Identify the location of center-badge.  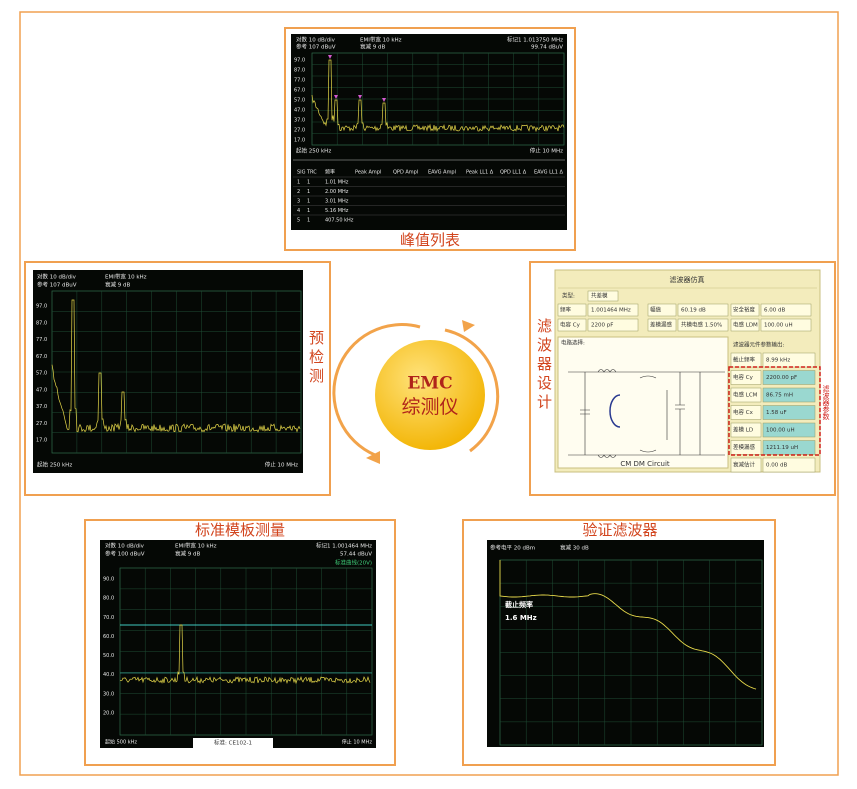
(430, 395).